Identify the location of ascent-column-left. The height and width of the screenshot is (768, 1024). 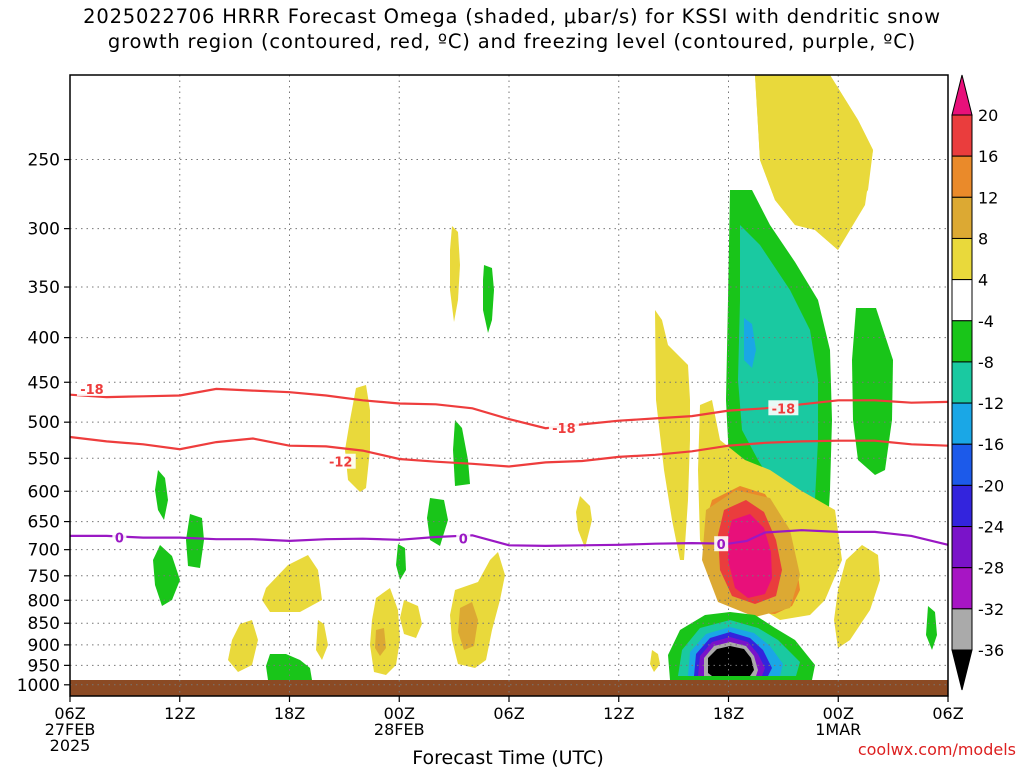
(672, 435).